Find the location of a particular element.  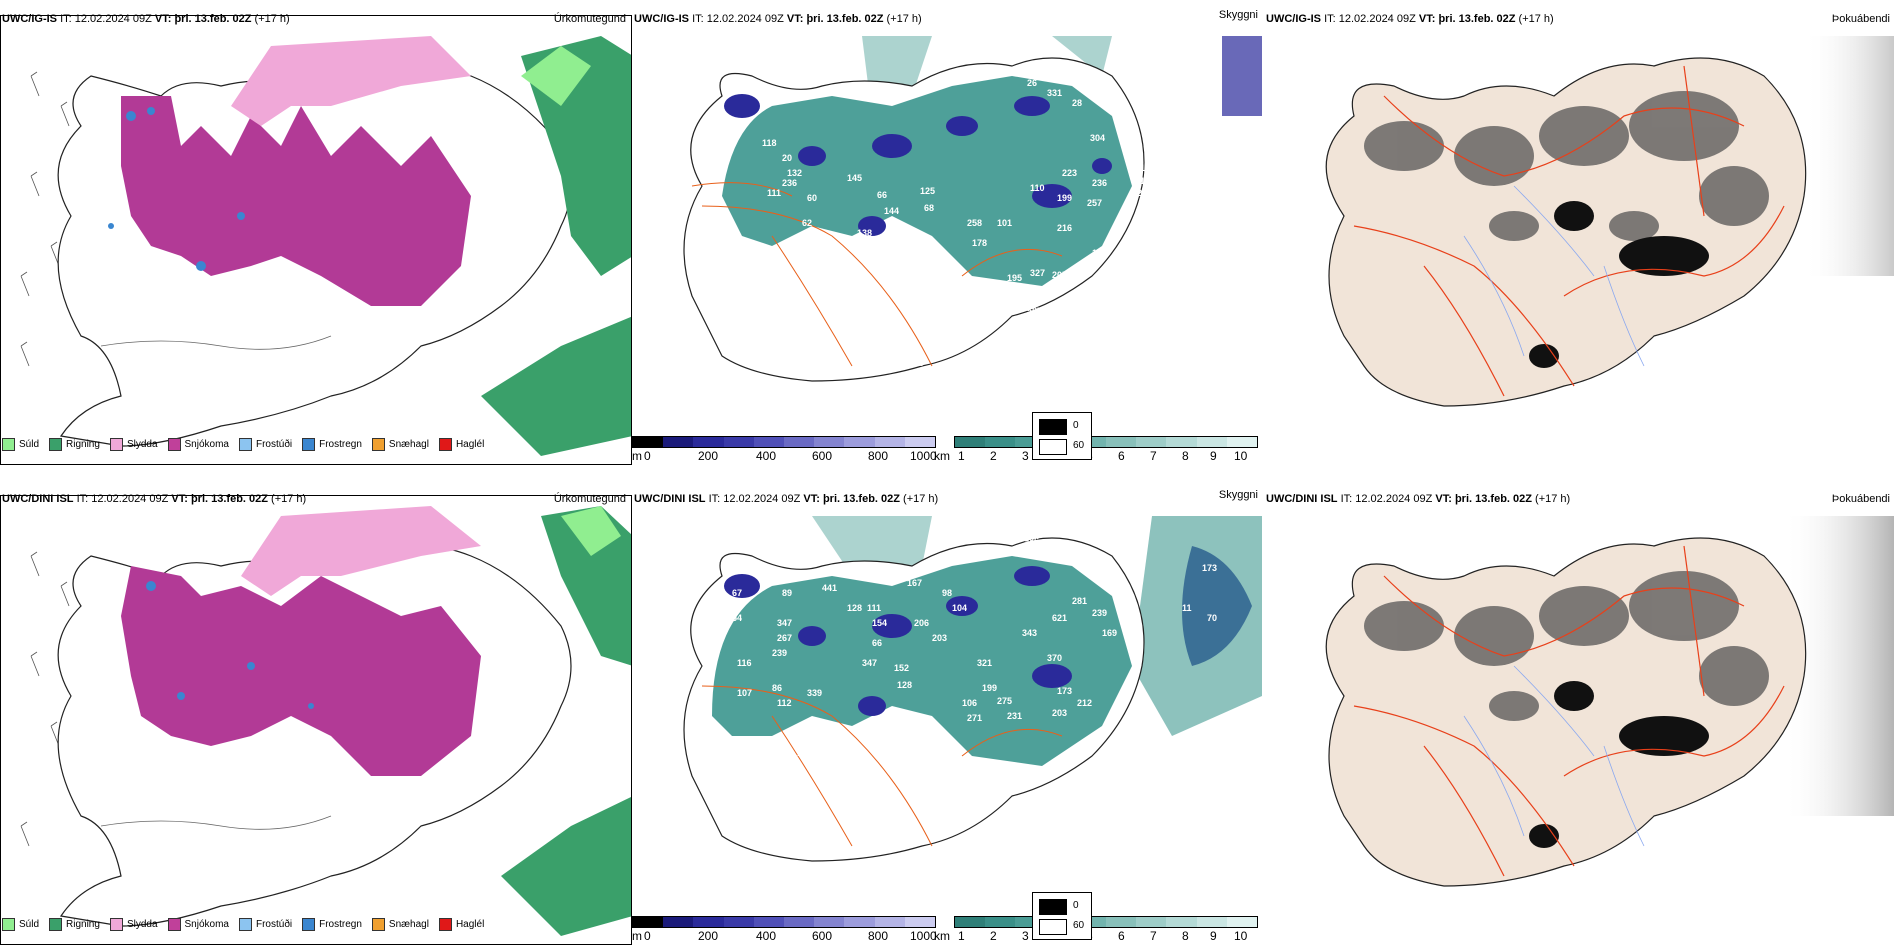

fog-map-svg is located at coordinates (1609, 221).